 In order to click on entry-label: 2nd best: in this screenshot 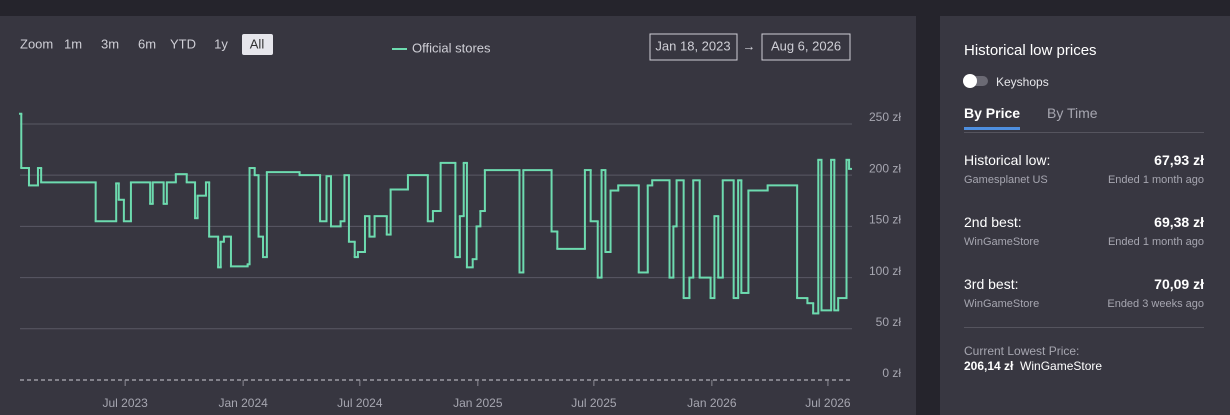, I will do `click(993, 222)`.